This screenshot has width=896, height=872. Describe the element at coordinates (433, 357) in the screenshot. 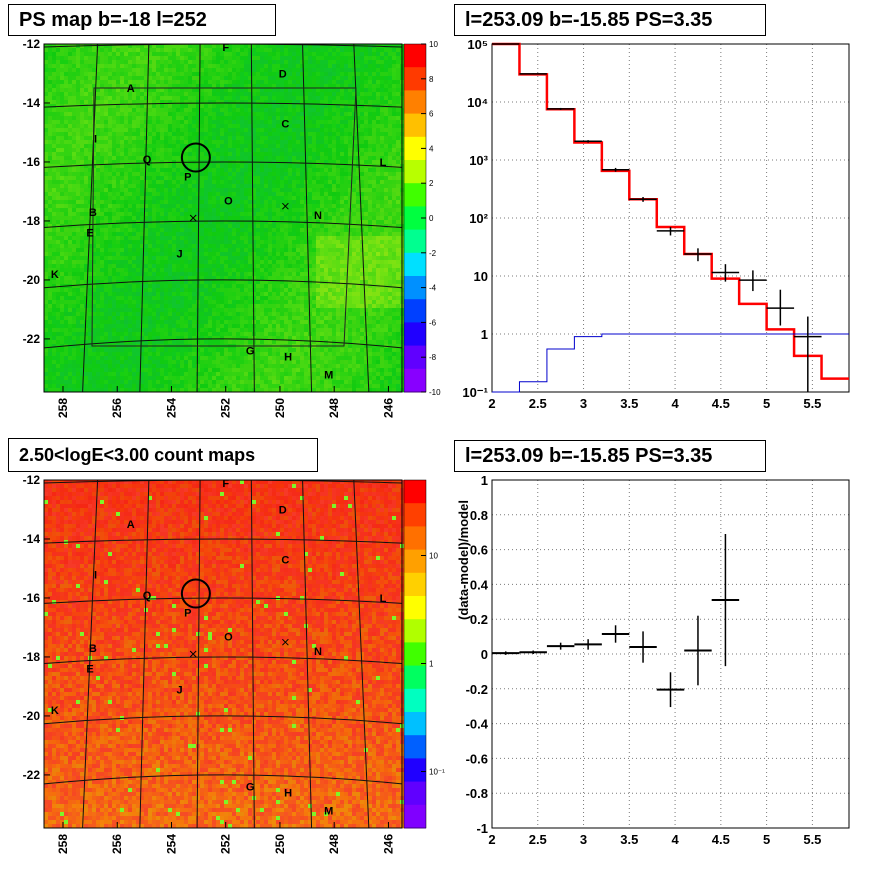

I see `colorbar-tick-label: -8` at that location.